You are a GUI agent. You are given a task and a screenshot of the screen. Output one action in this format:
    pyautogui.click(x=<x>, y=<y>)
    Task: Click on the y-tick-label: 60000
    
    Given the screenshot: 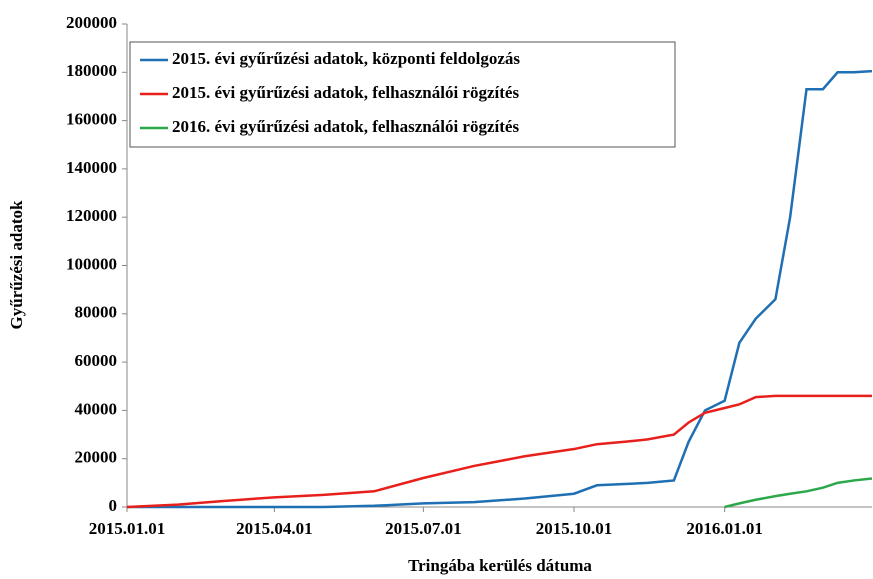 What is the action you would take?
    pyautogui.click(x=96, y=360)
    